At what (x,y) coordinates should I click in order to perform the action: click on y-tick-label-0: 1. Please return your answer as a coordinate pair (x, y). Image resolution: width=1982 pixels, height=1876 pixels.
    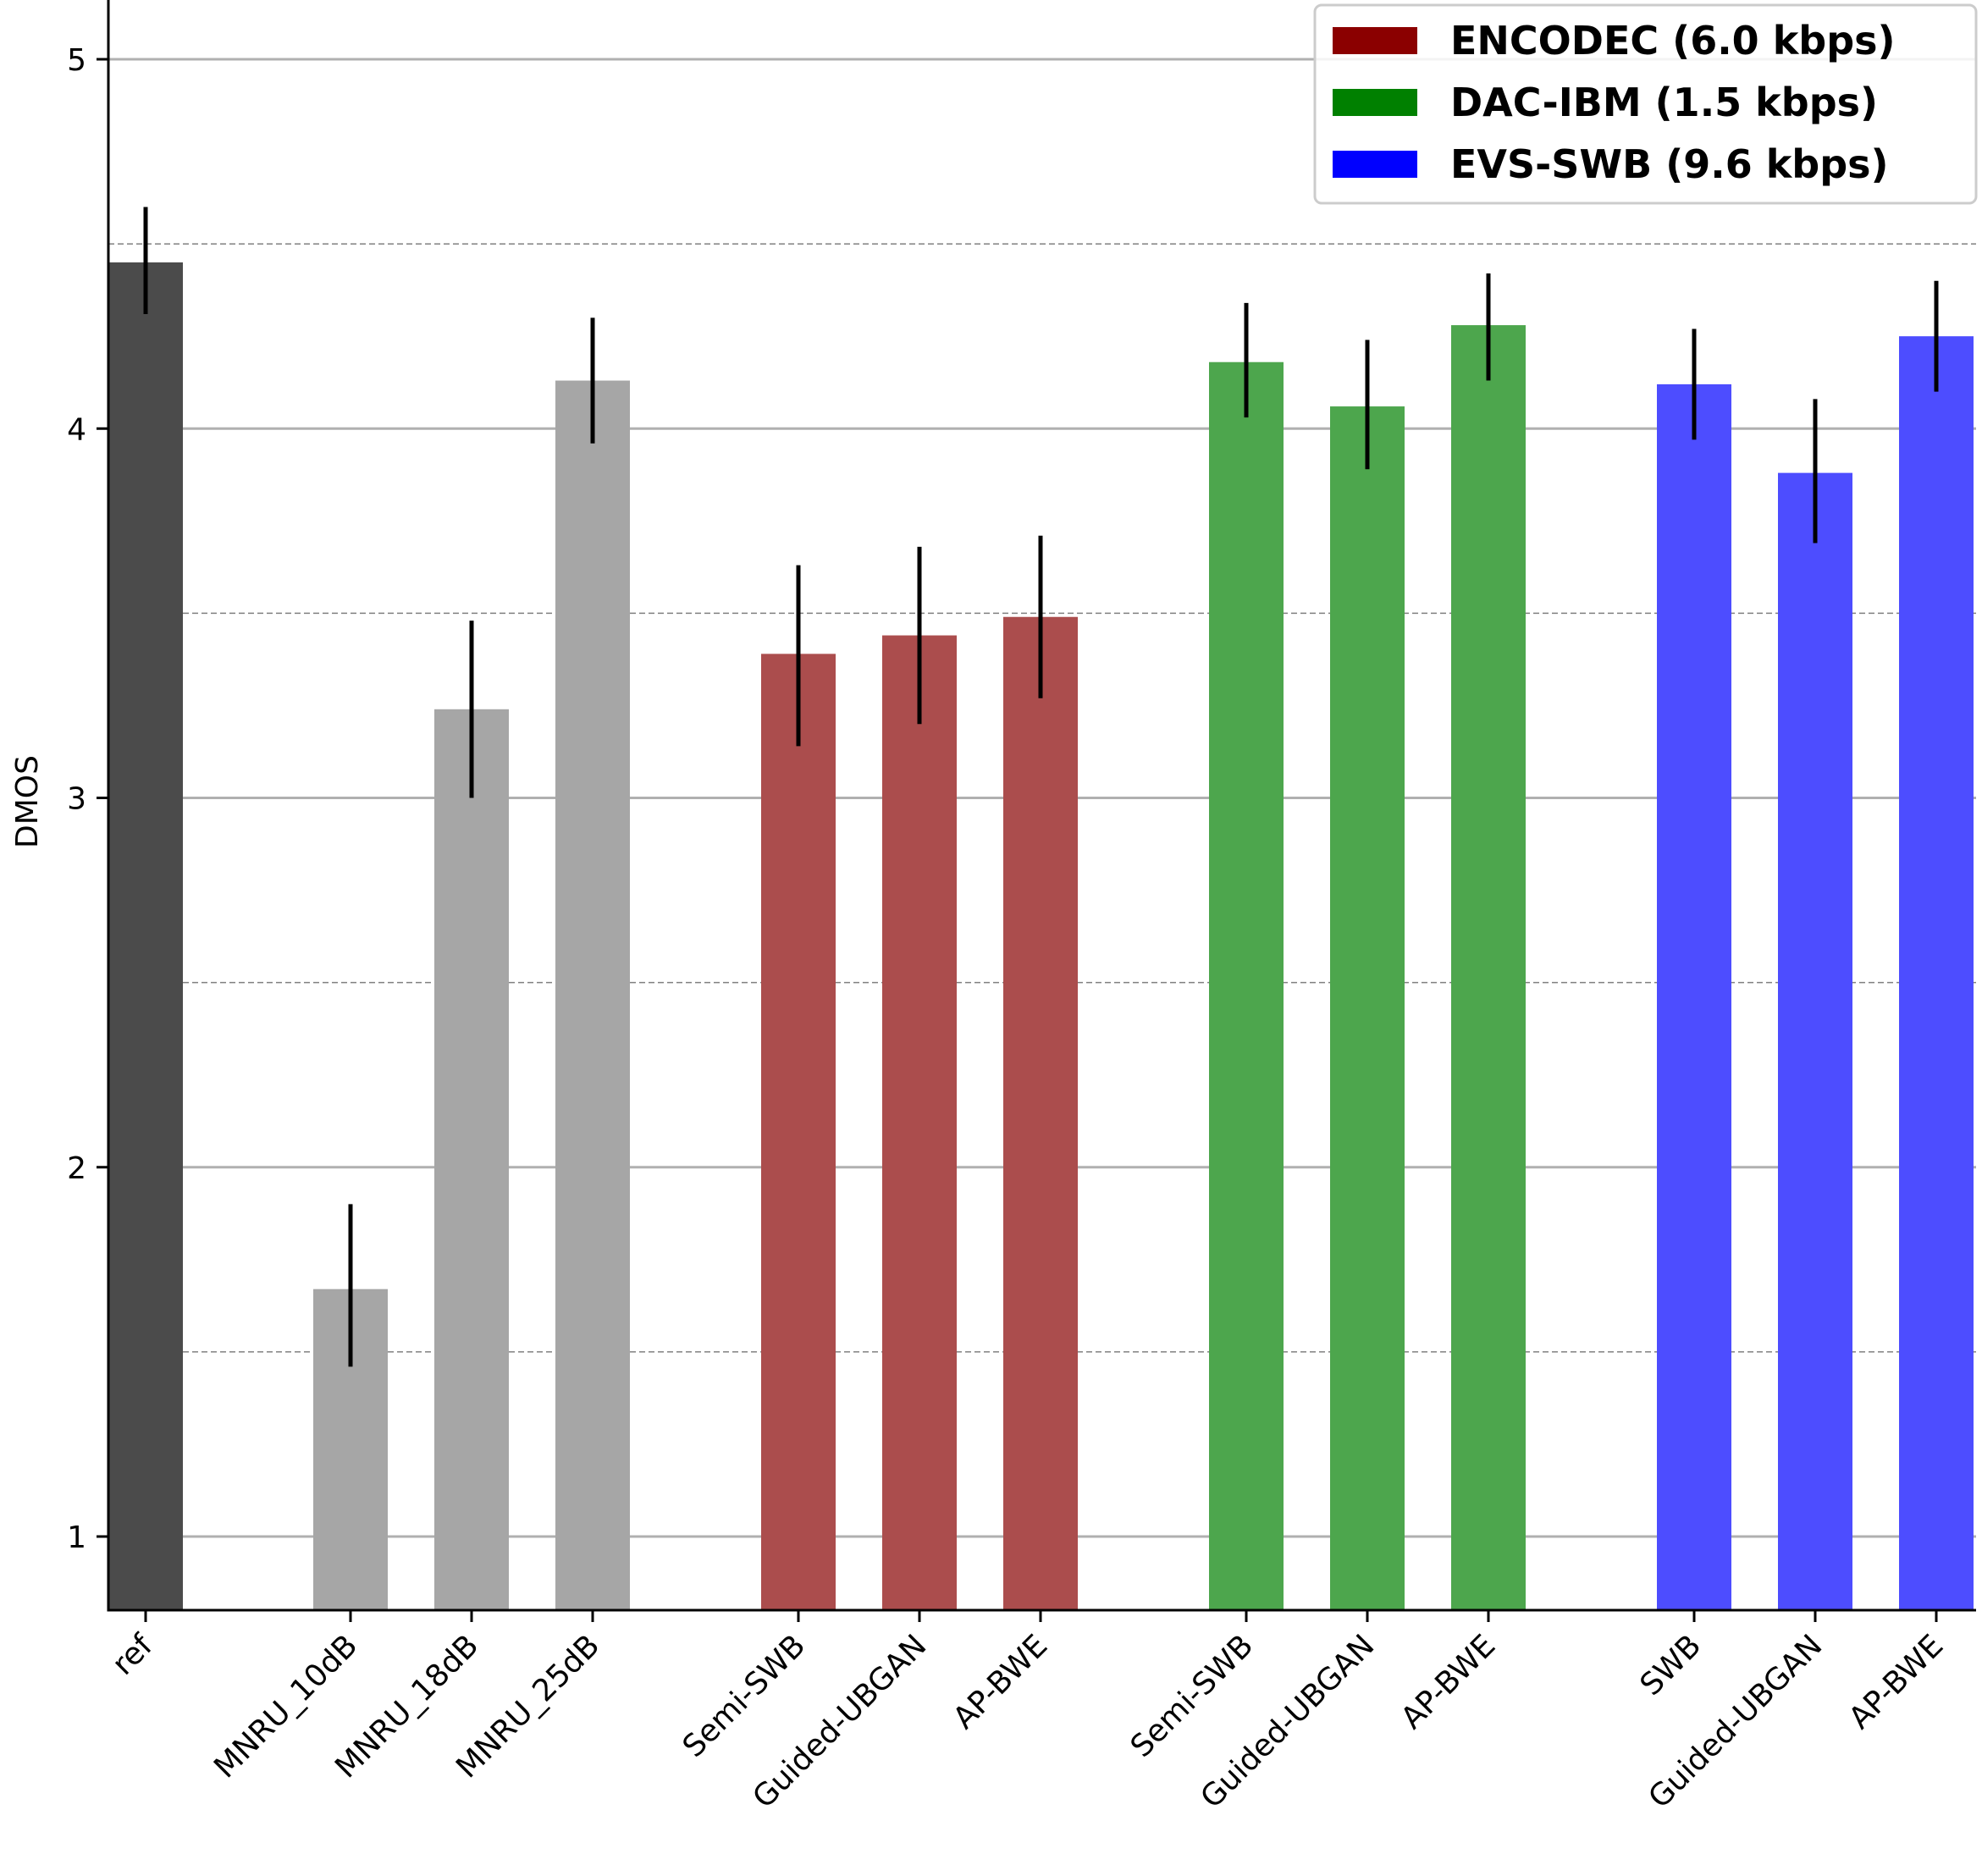
    Looking at the image, I should click on (76, 1537).